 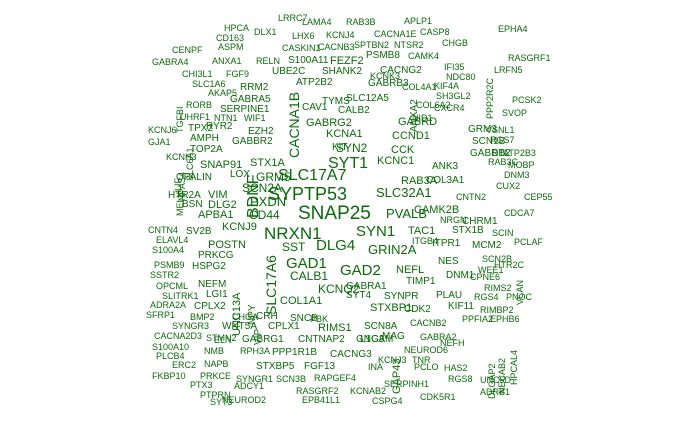 I want to click on word-rasgrf2: RASGRF2, so click(x=317, y=391).